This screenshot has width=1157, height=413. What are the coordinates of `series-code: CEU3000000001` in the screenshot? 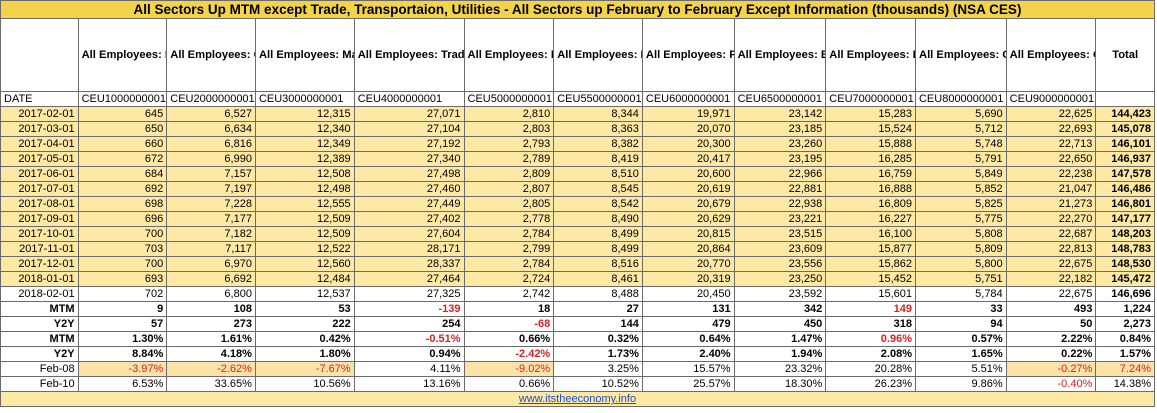 It's located at (304, 99).